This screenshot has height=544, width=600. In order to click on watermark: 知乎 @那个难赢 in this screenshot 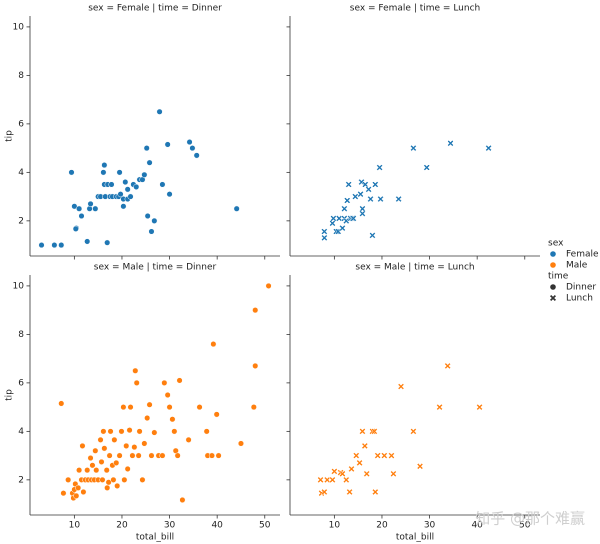, I will do `click(530, 519)`.